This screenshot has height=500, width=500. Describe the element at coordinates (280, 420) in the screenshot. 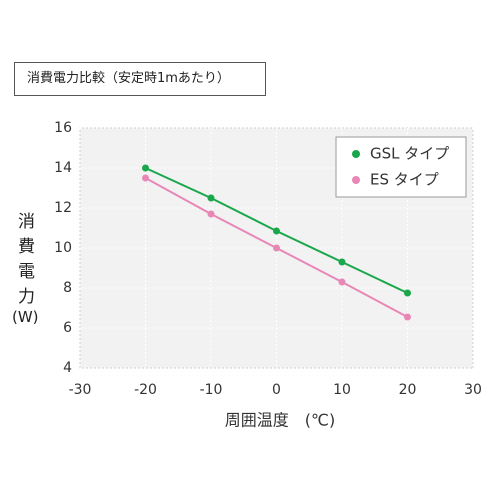

I see `x-axis-label: 周囲温度 (℃)` at that location.